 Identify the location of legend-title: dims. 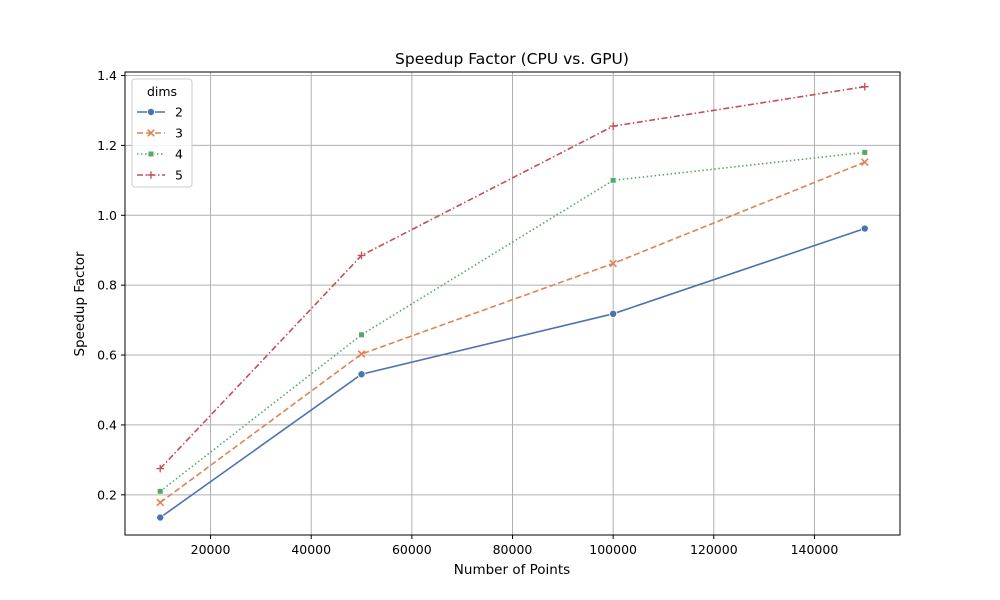
(162, 91).